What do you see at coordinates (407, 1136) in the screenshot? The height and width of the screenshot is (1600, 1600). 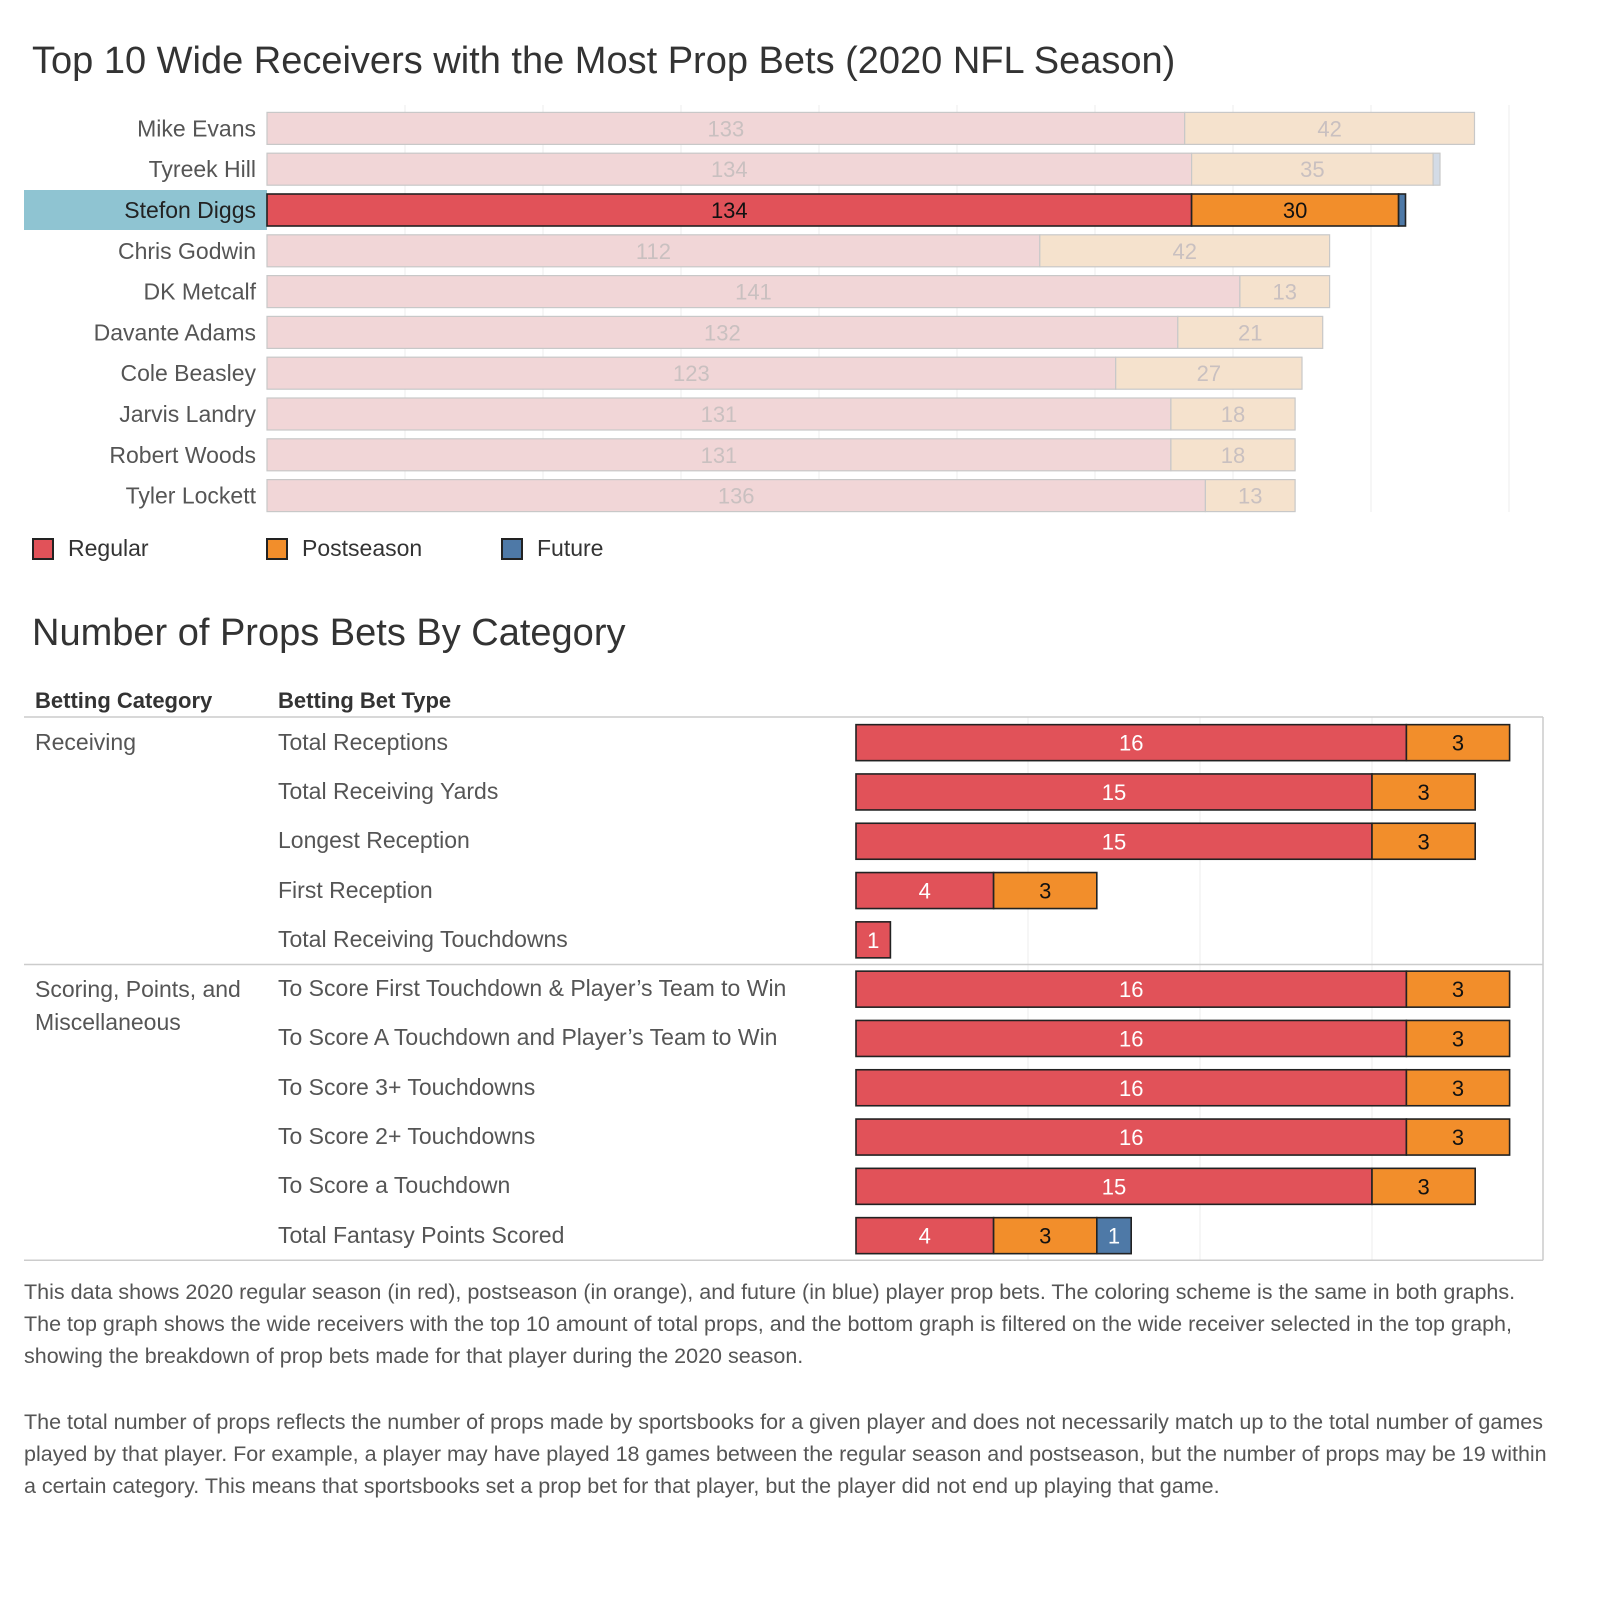 I see `bet-type-label-to-score-2-touchdowns: To Score 2+ Touchdowns` at bounding box center [407, 1136].